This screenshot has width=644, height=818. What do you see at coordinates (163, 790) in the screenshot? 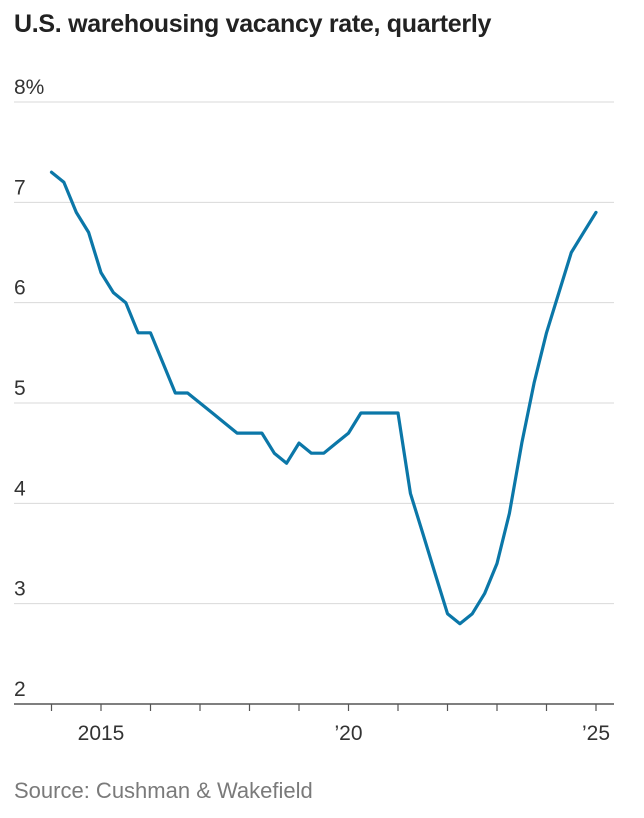
I see `source-note: Source: Cushman & Wakefield` at bounding box center [163, 790].